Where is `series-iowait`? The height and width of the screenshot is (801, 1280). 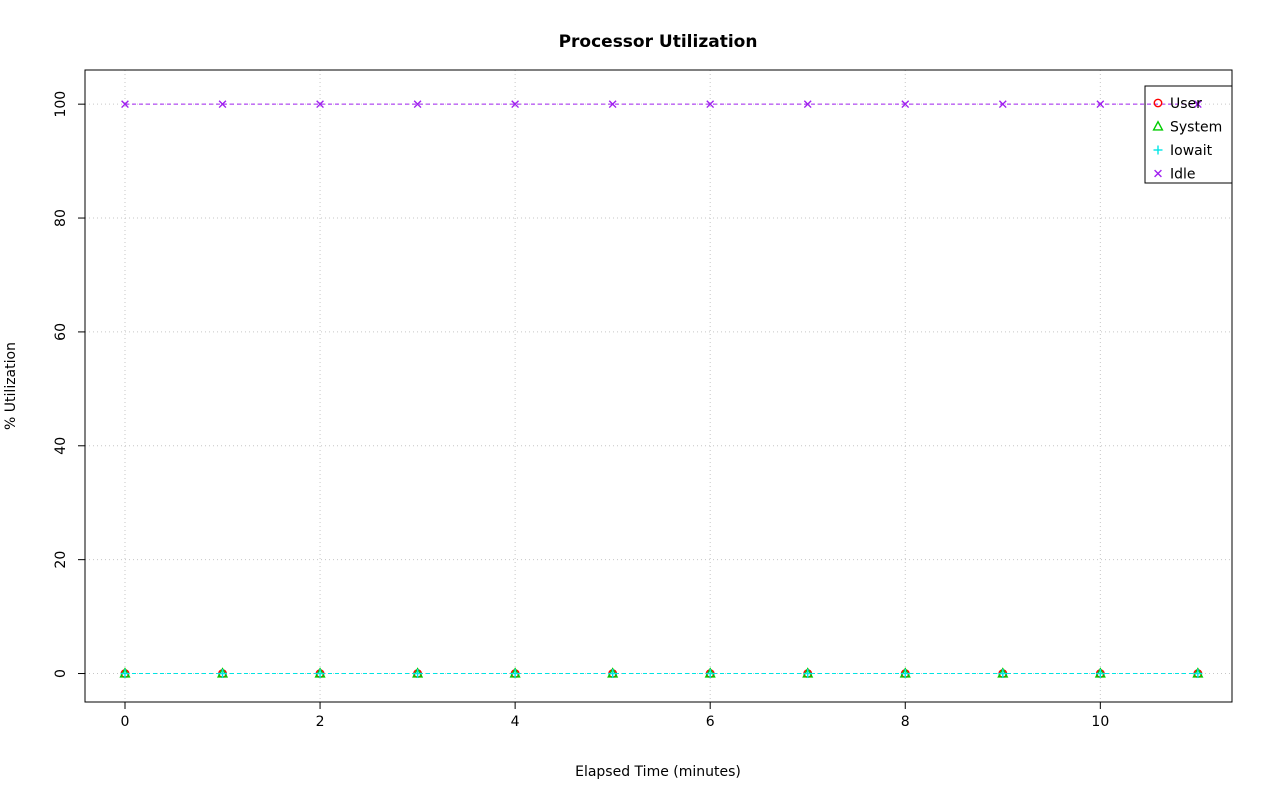
series-iowait is located at coordinates (661, 674).